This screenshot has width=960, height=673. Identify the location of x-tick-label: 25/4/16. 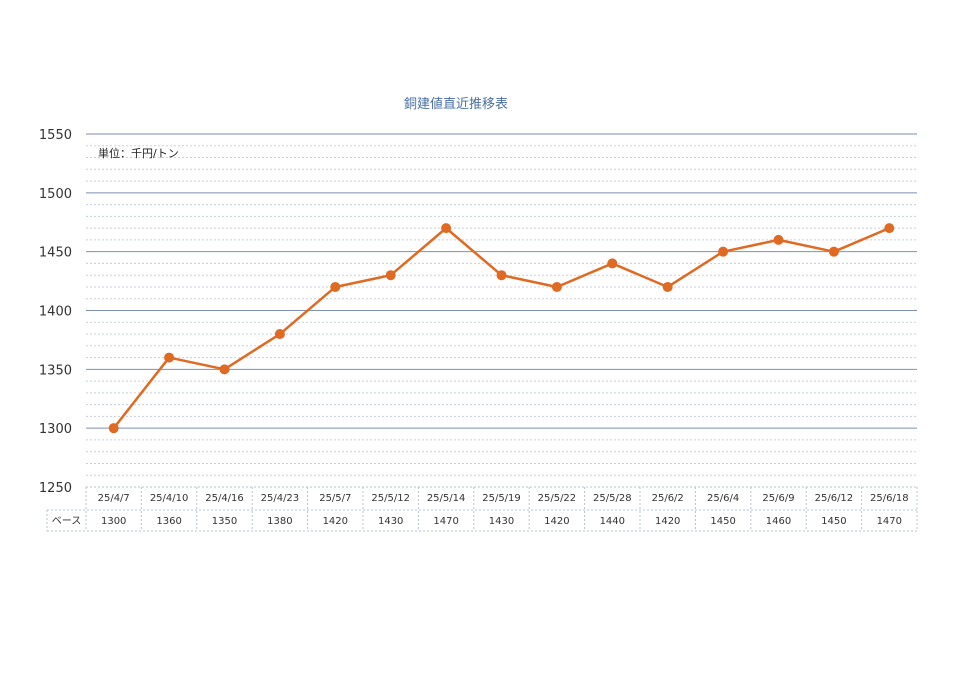
(224, 498).